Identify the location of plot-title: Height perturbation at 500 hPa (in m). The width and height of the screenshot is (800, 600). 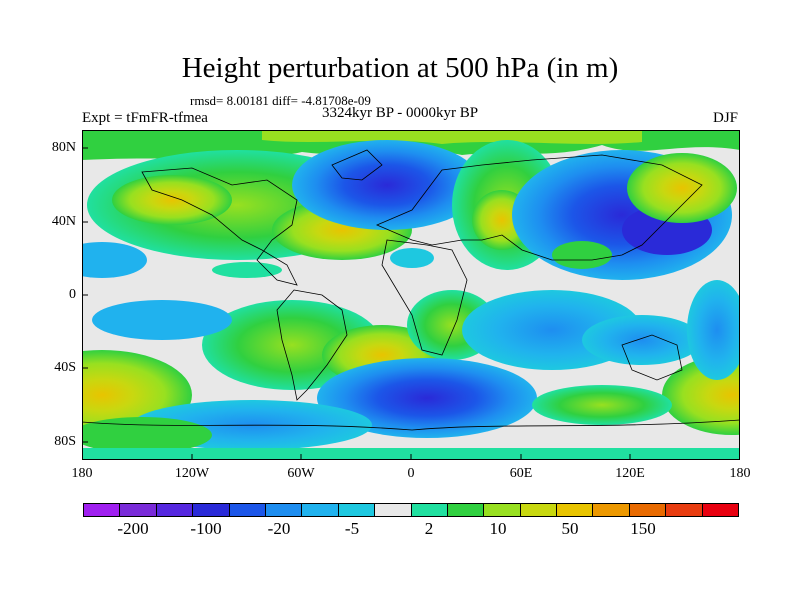
(400, 68).